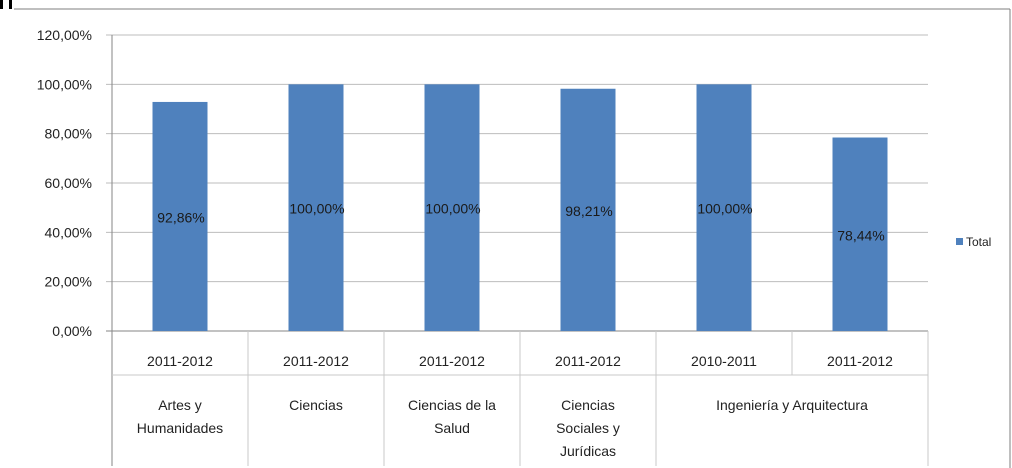 The width and height of the screenshot is (1012, 468). Describe the element at coordinates (10, 4) in the screenshot. I see `corner-mark-right` at that location.